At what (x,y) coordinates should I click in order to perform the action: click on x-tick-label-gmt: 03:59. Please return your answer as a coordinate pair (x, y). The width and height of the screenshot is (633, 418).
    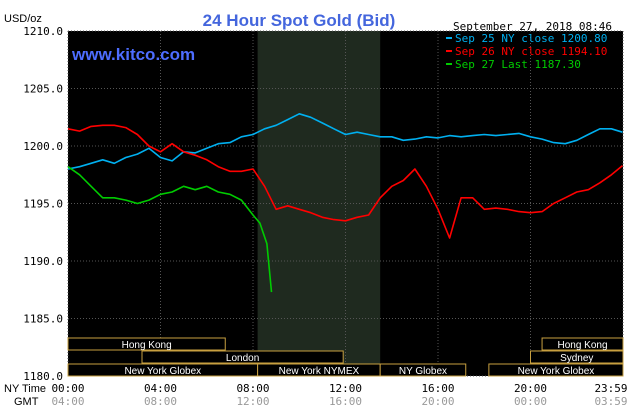
    Looking at the image, I should click on (610, 401).